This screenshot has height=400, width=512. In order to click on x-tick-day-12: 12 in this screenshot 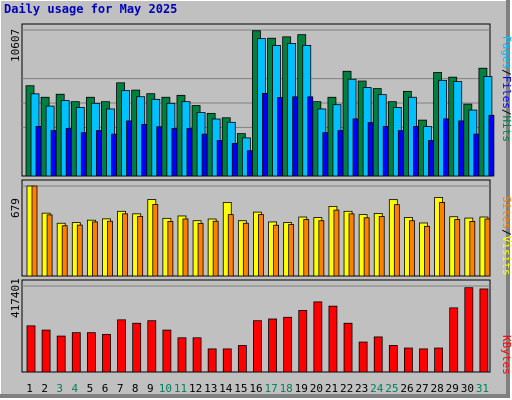, I will do `click(195, 388)`.